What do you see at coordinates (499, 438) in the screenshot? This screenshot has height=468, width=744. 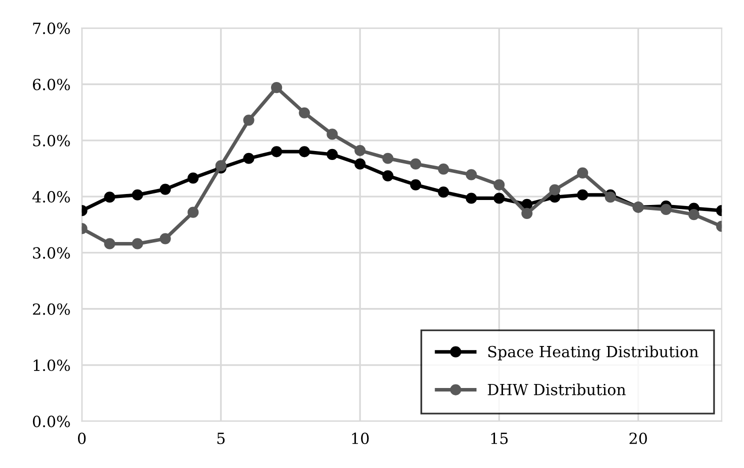 I see `x-tick-label: 15` at bounding box center [499, 438].